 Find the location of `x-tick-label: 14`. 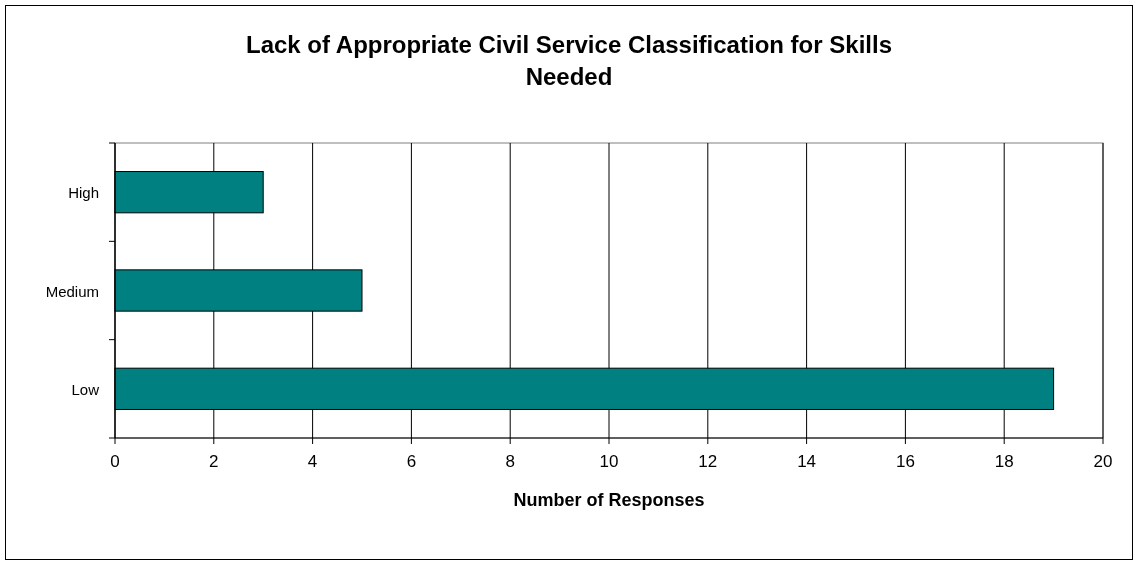

x-tick-label: 14 is located at coordinates (807, 461).